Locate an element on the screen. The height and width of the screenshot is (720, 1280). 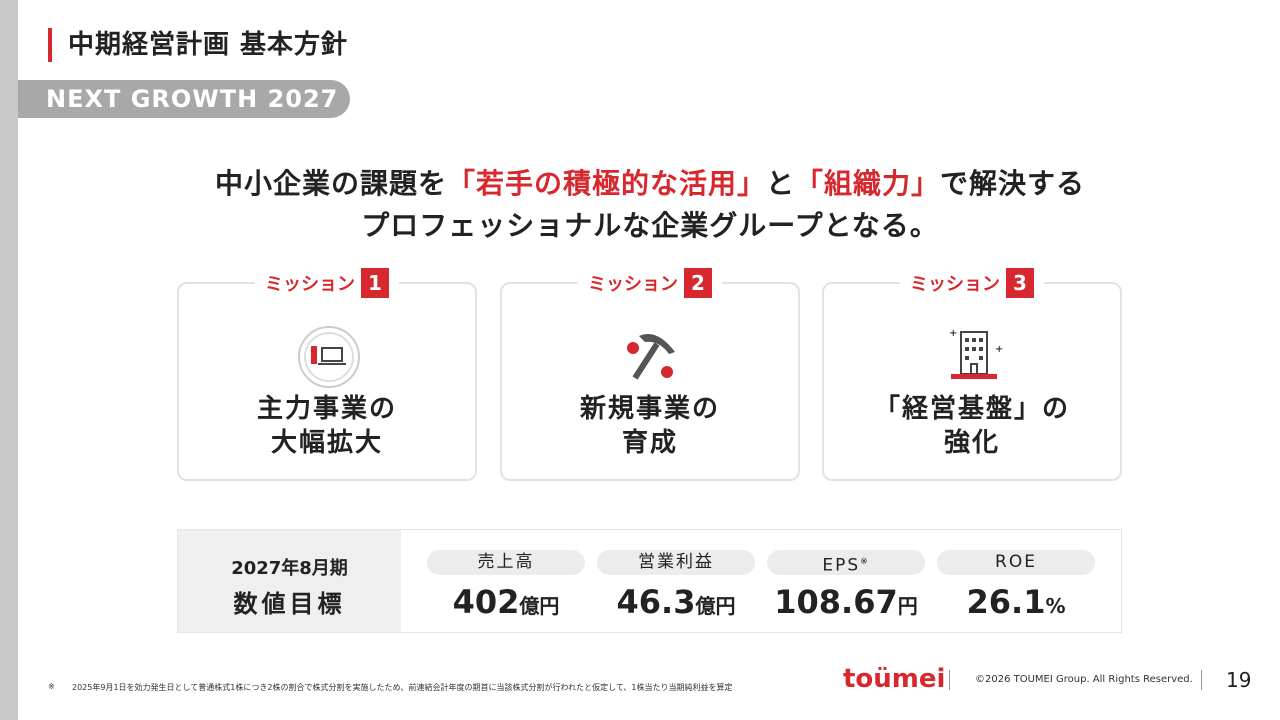
mission-card: ミッション 1 主力事業の大幅拡大 is located at coordinates (327, 374).